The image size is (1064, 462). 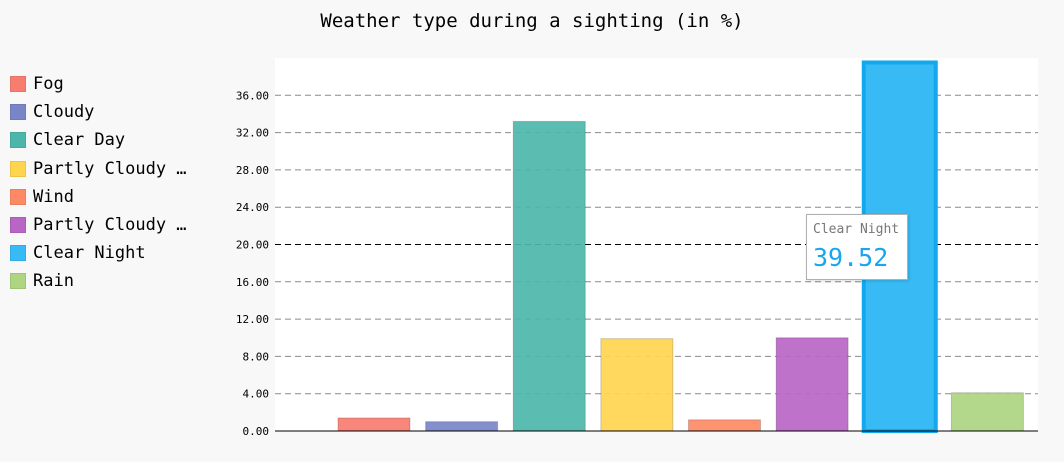 What do you see at coordinates (252, 282) in the screenshot?
I see `y-tick-label: 16.00` at bounding box center [252, 282].